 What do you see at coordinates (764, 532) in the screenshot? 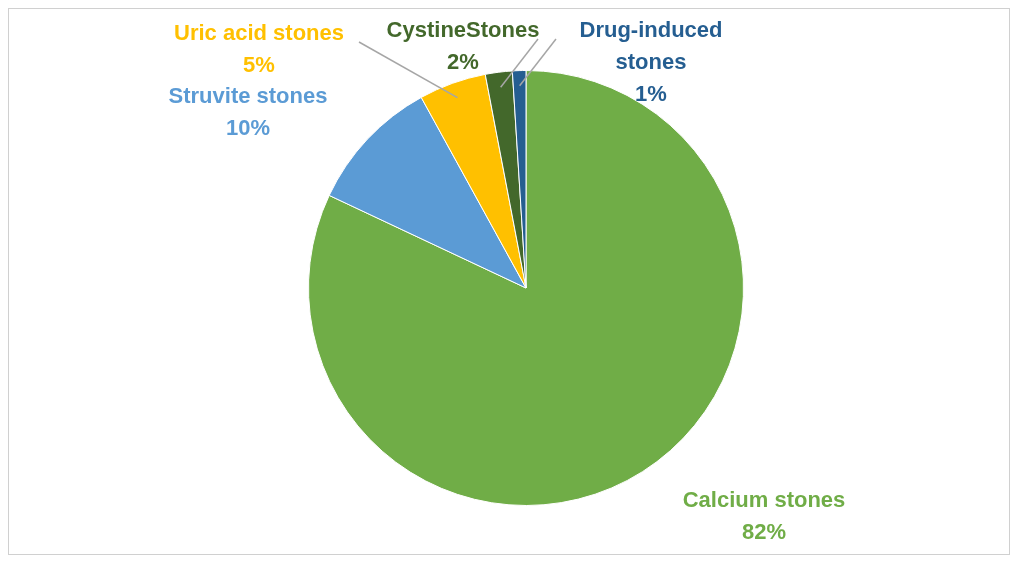
I see `data-label: 82%` at bounding box center [764, 532].